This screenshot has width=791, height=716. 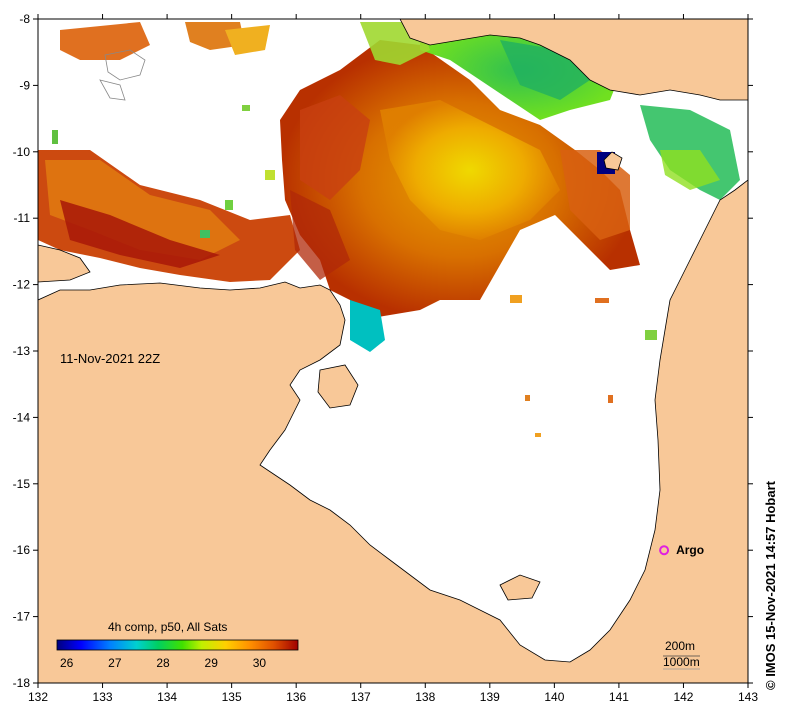 I want to click on depth-1000m-label: 1000m, so click(x=681, y=662).